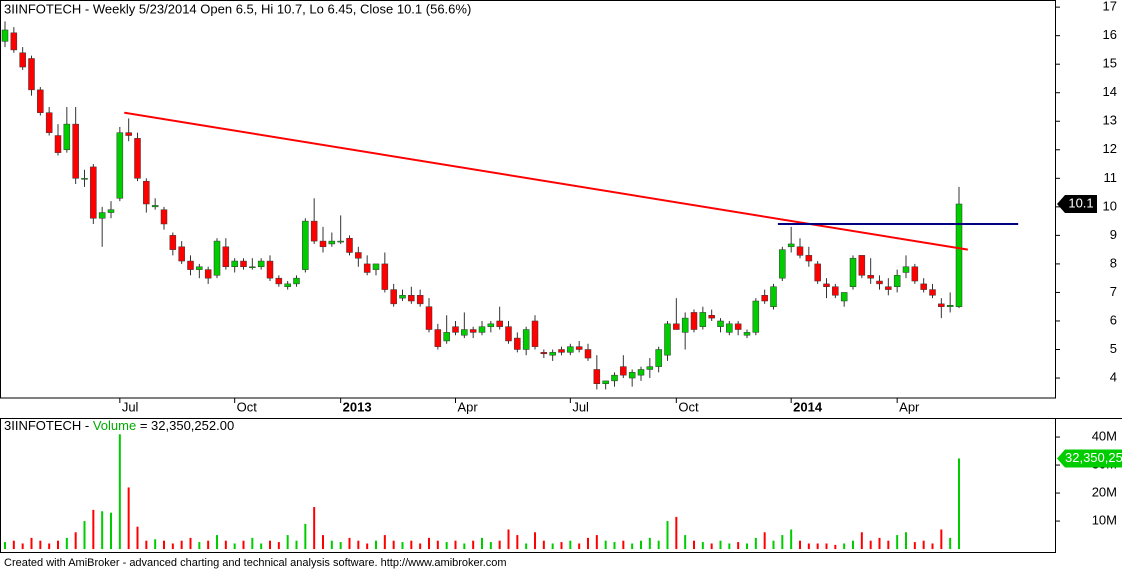 The height and width of the screenshot is (570, 1122). I want to click on x-tick-label: Jul, so click(580, 406).